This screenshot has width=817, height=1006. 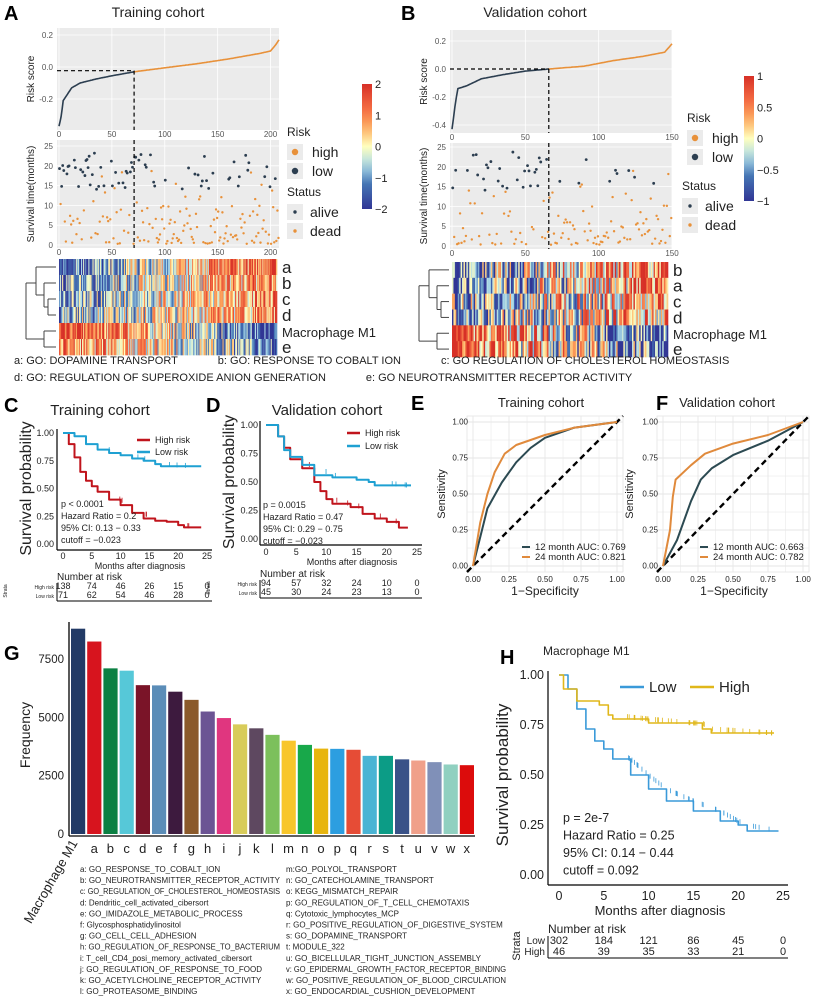 What do you see at coordinates (720, 225) in the screenshot?
I see `legend-label: dead` at bounding box center [720, 225].